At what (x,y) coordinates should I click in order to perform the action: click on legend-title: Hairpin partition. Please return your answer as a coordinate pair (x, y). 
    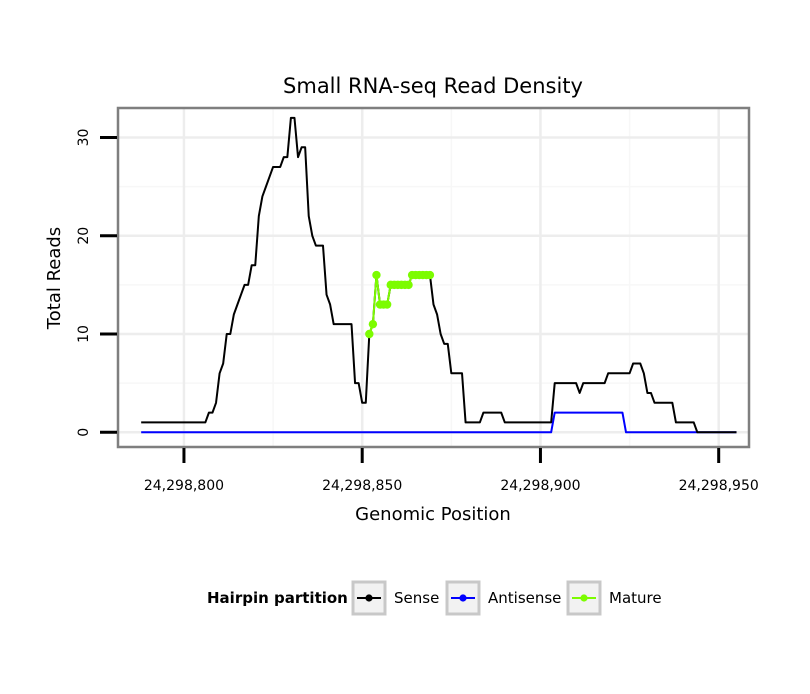
    Looking at the image, I should click on (277, 598).